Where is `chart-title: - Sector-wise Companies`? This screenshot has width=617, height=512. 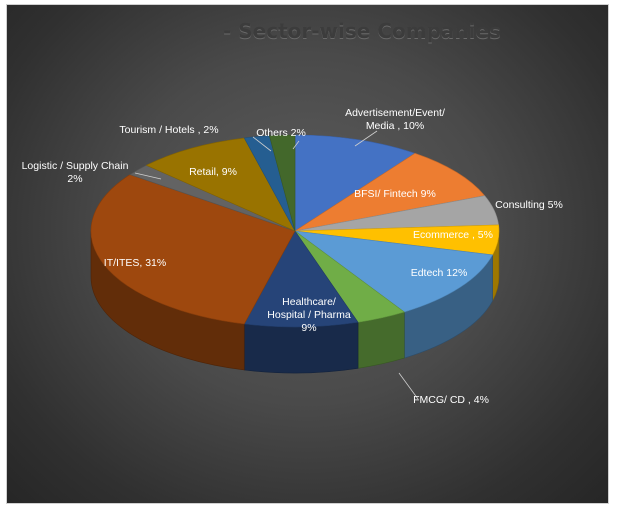 chart-title: - Sector-wise Companies is located at coordinates (362, 31).